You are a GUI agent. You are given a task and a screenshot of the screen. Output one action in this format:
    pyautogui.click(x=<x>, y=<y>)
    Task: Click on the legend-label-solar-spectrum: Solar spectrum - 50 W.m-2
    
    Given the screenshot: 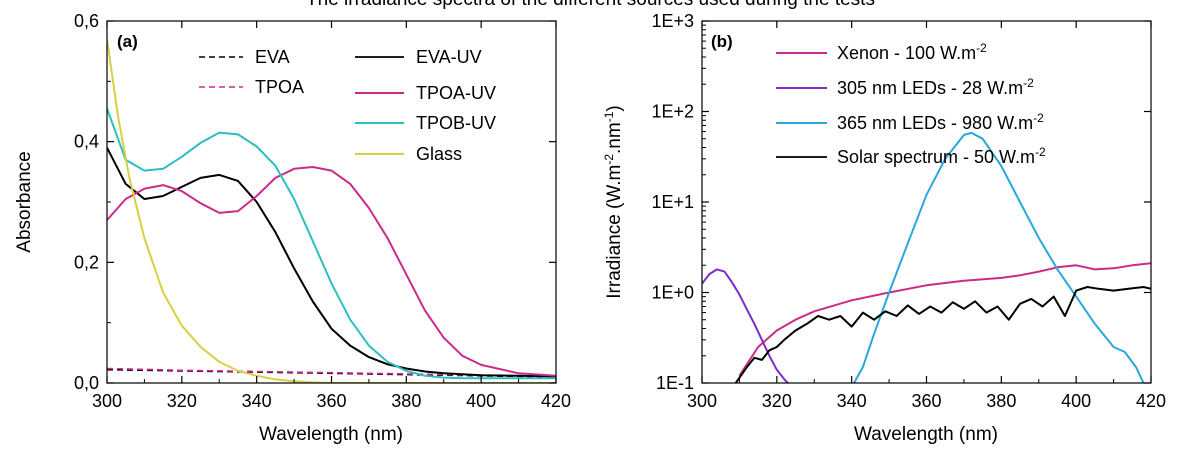 What is the action you would take?
    pyautogui.click(x=941, y=156)
    